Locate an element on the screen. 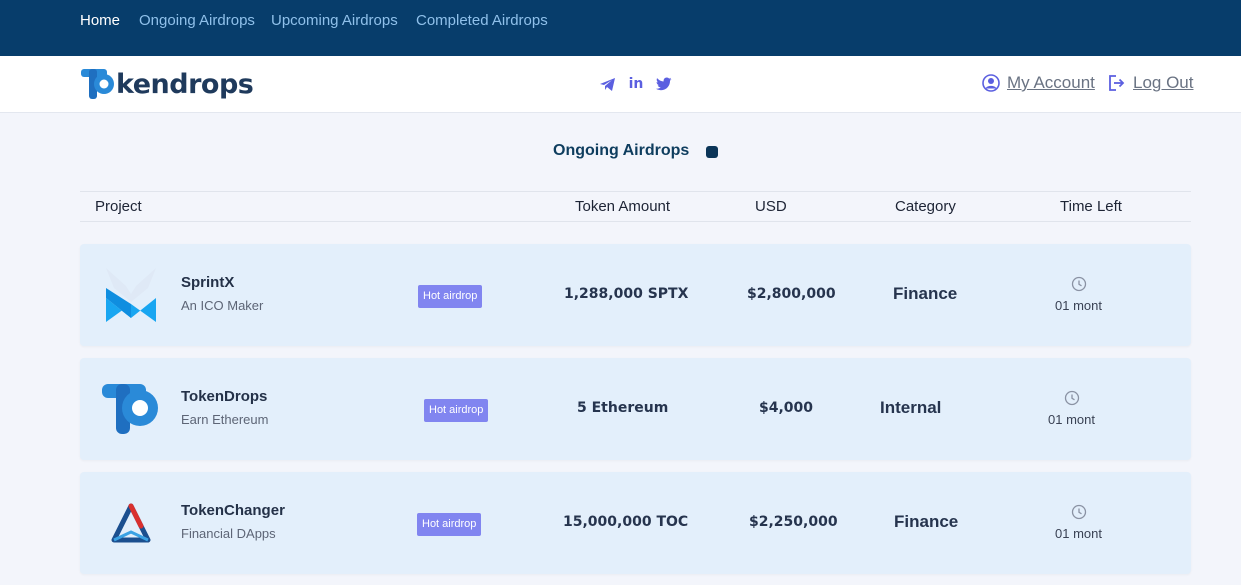  my-account-link: My Account is located at coordinates (1038, 83).